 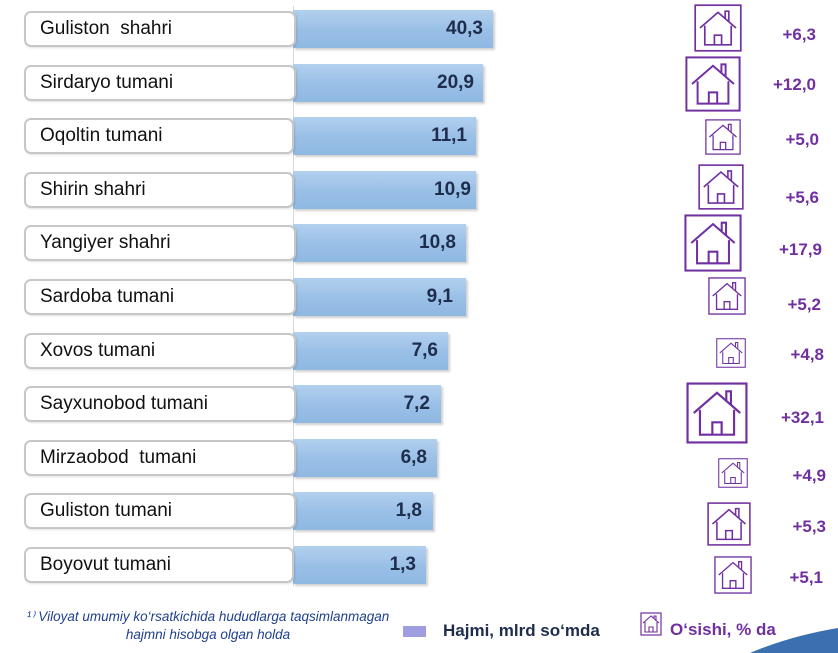 What do you see at coordinates (804, 304) in the screenshot?
I see `growth-value-label: +5,2` at bounding box center [804, 304].